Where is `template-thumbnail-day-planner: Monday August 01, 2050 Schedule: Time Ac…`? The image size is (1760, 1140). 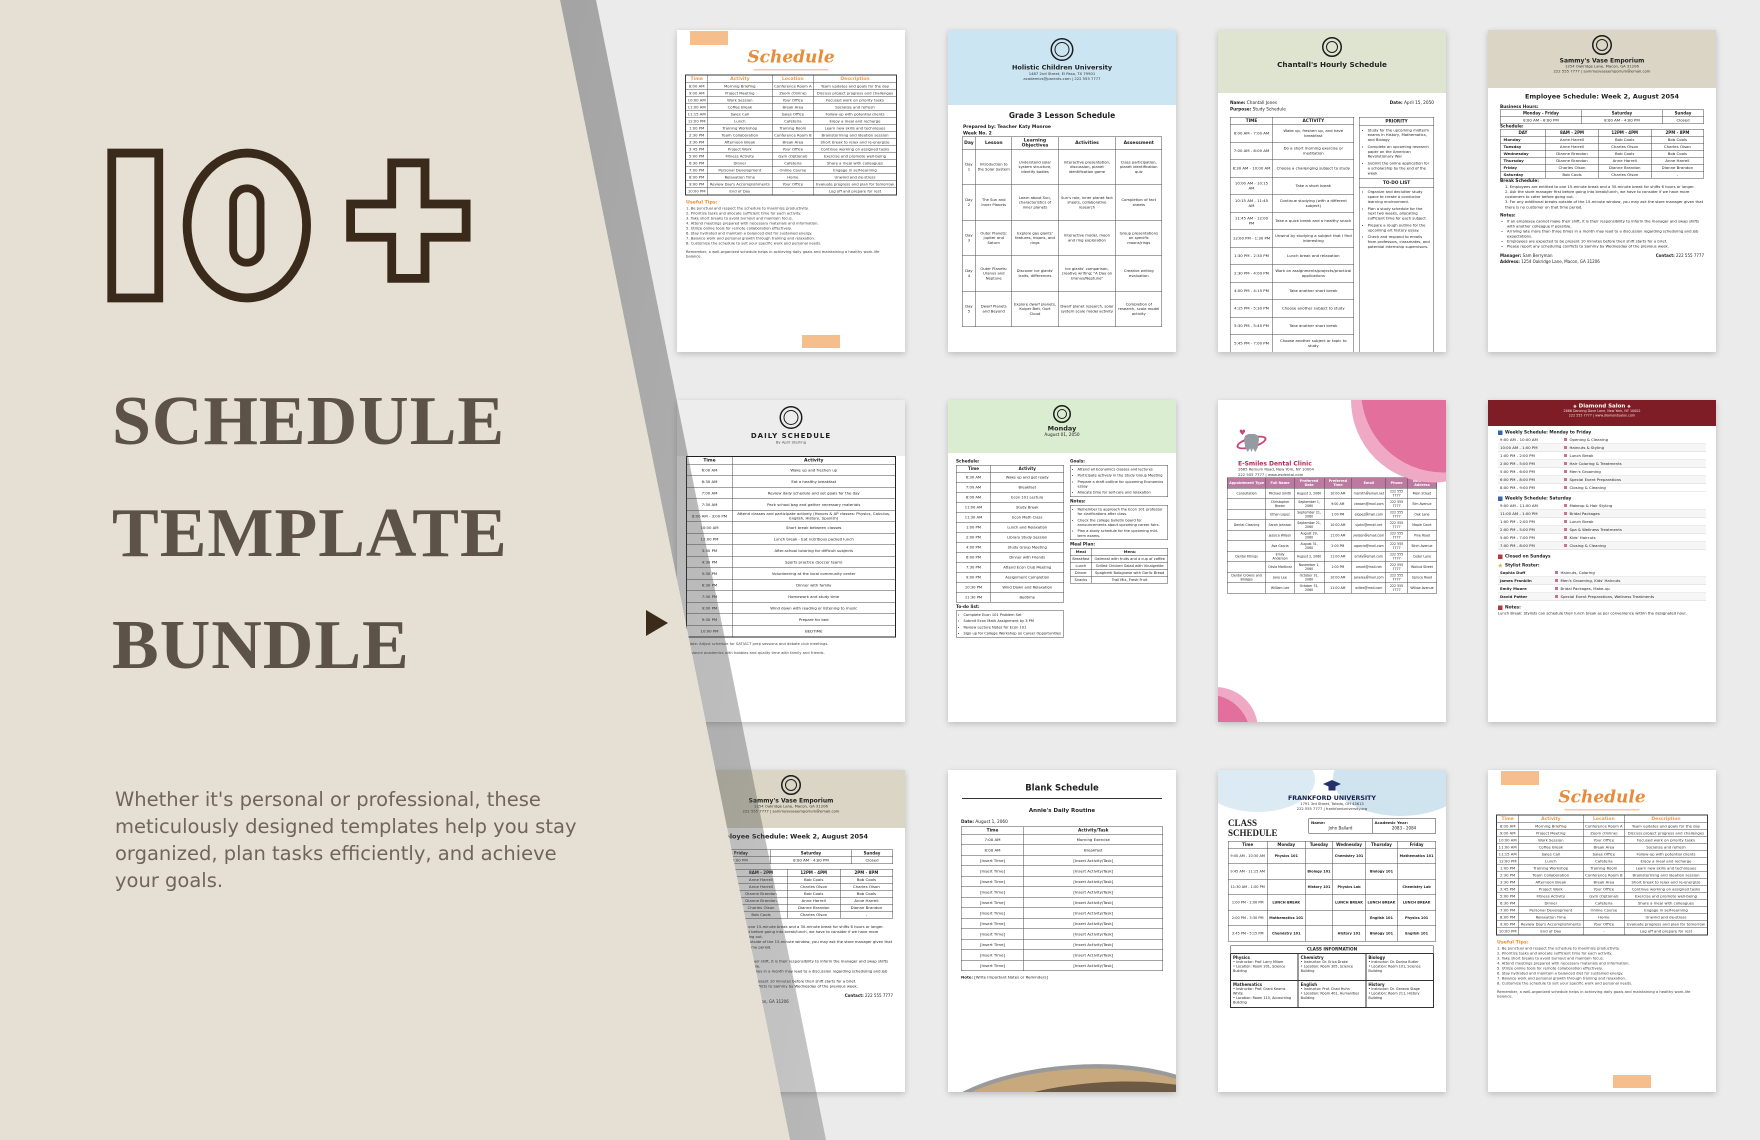
template-thumbnail-day-planner: Monday August 01, 2050 Schedule: Time Ac… is located at coordinates (1062, 561).